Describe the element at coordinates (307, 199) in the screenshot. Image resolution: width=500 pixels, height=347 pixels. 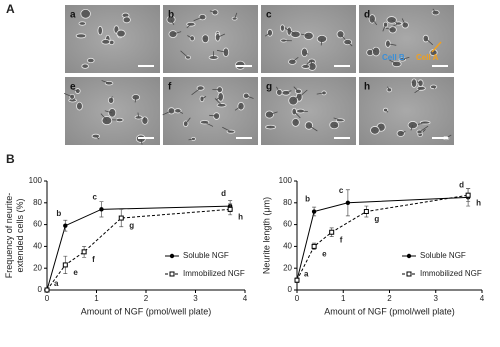
I see `point-label: b` at that location.